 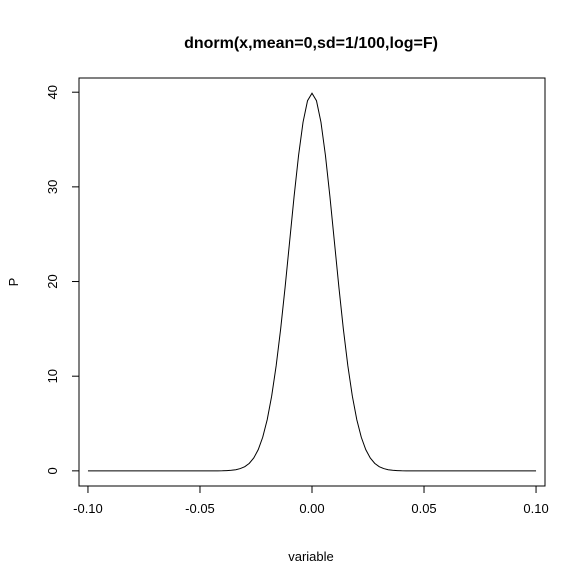 What do you see at coordinates (311, 500) in the screenshot?
I see `x-axis: -0.10 -0.05 0.00 0.05 0.10` at bounding box center [311, 500].